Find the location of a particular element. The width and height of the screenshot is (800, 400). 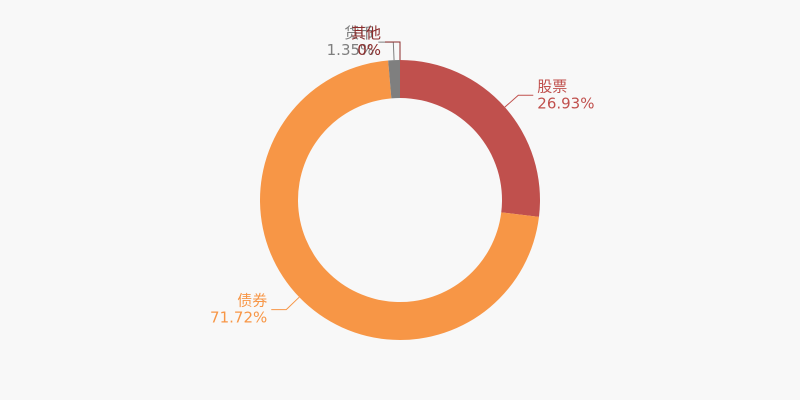

slice-name: 债券 is located at coordinates (252, 301).